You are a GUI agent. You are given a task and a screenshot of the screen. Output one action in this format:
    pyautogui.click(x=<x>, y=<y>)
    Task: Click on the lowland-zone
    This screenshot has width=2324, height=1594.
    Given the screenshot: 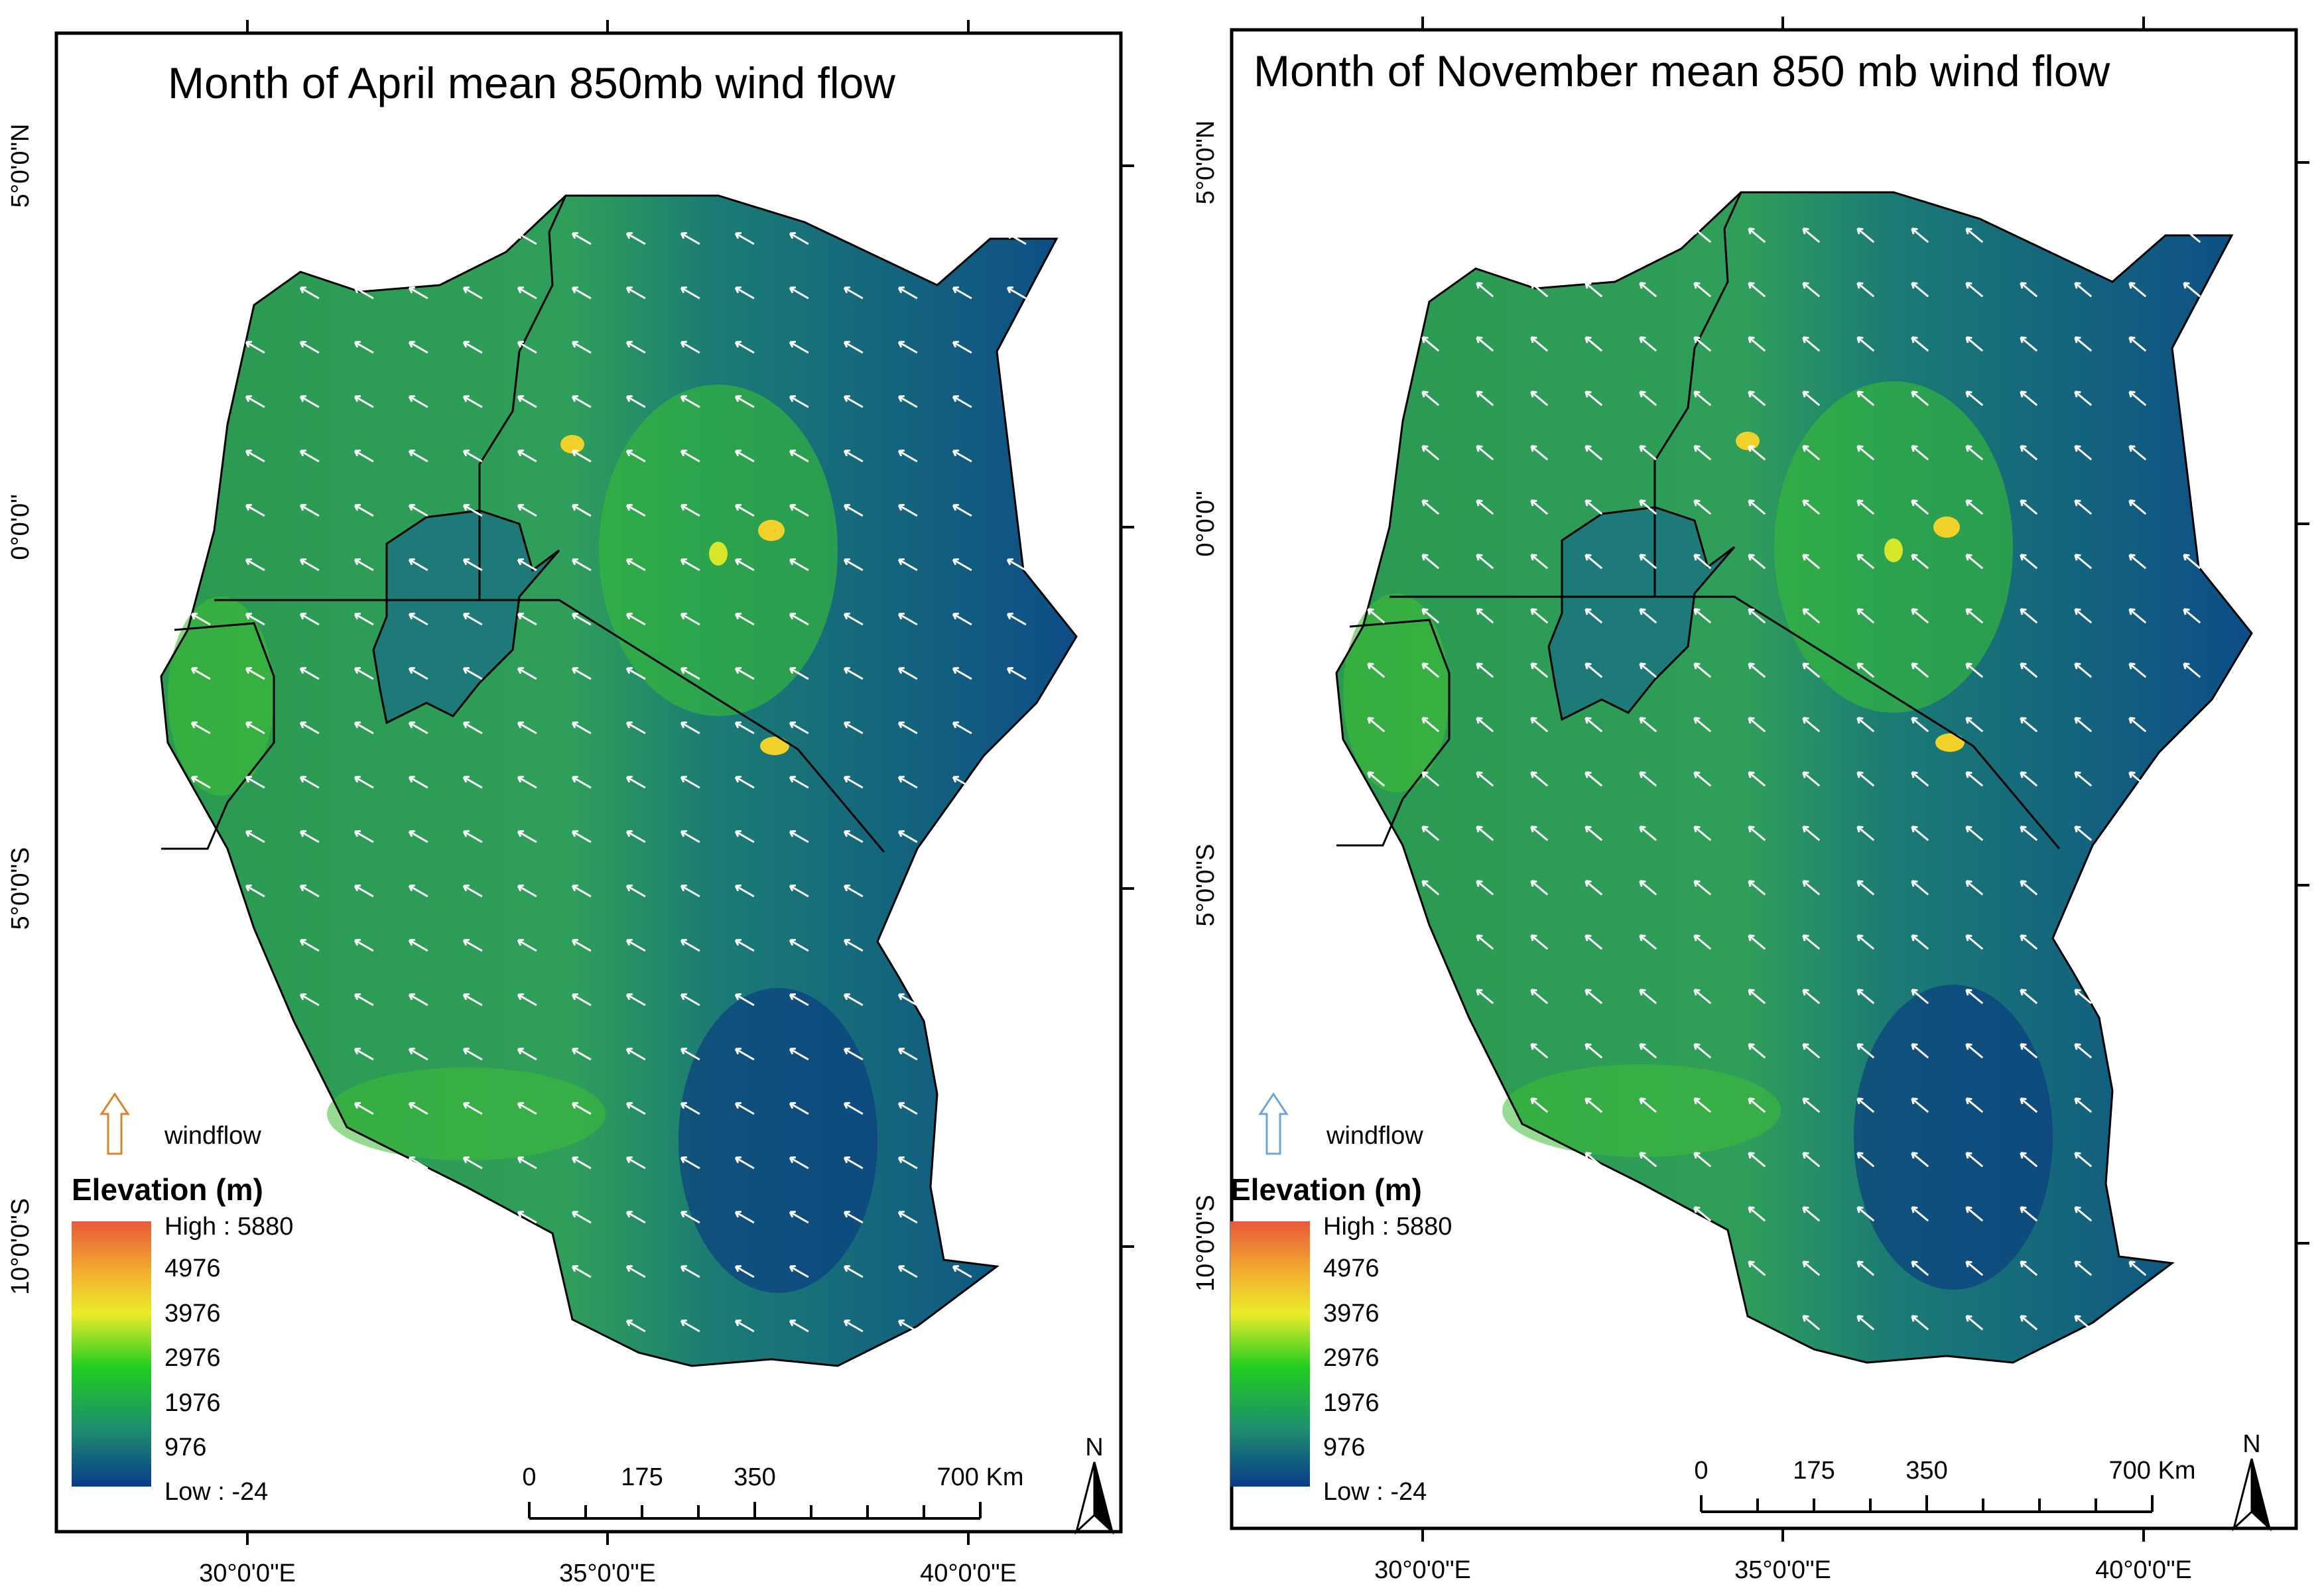 What is the action you would take?
    pyautogui.click(x=777, y=1140)
    